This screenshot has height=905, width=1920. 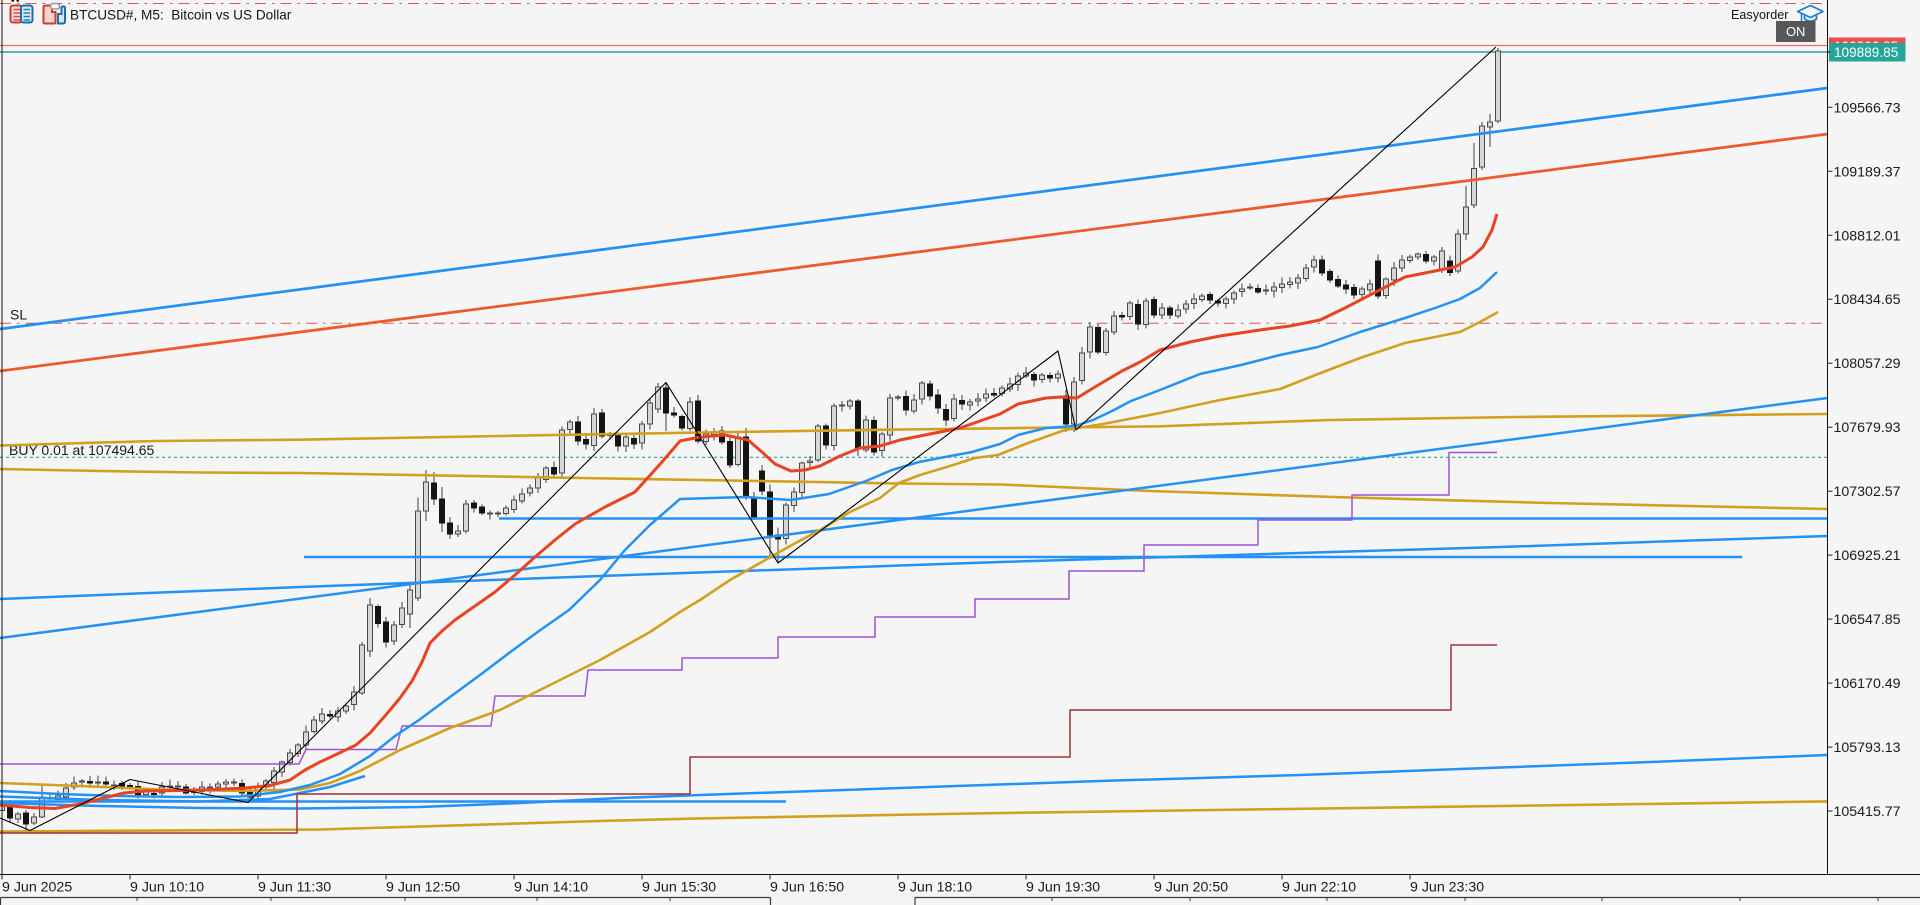 What do you see at coordinates (167, 888) in the screenshot?
I see `svg-text: 9 Jun 10:10` at bounding box center [167, 888].